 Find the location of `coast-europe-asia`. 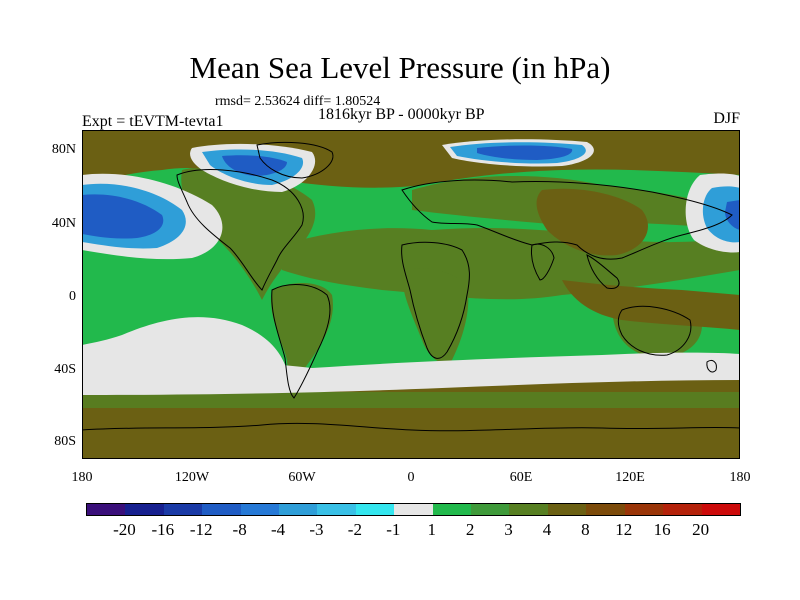

coast-europe-asia is located at coordinates (567, 219).